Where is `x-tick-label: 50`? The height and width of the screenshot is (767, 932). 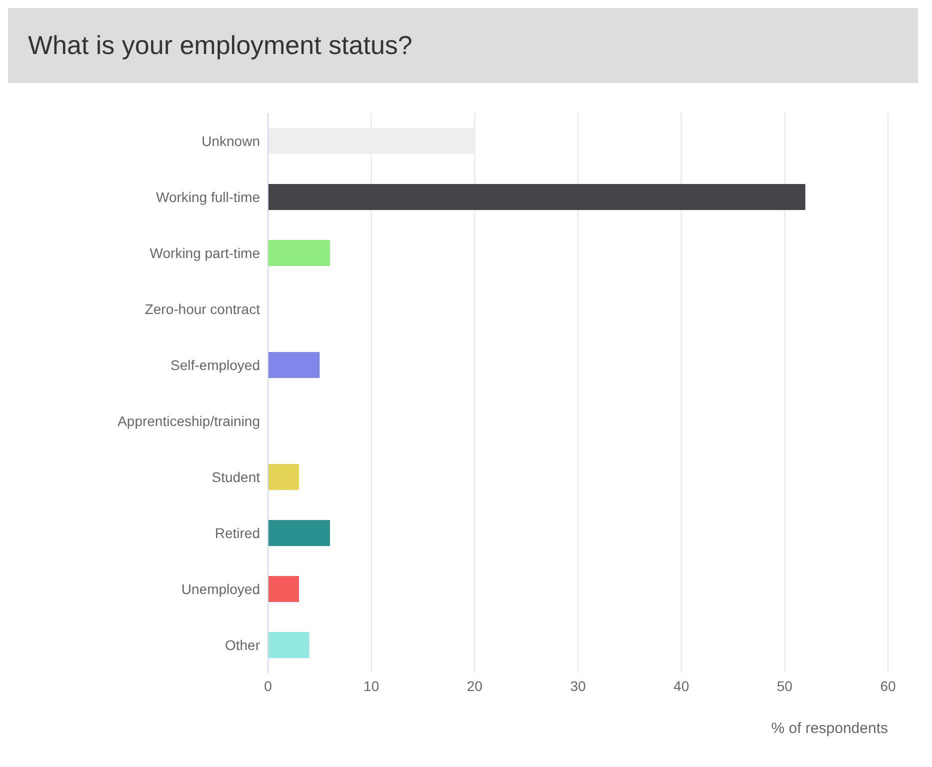
x-tick-label: 50 is located at coordinates (784, 686).